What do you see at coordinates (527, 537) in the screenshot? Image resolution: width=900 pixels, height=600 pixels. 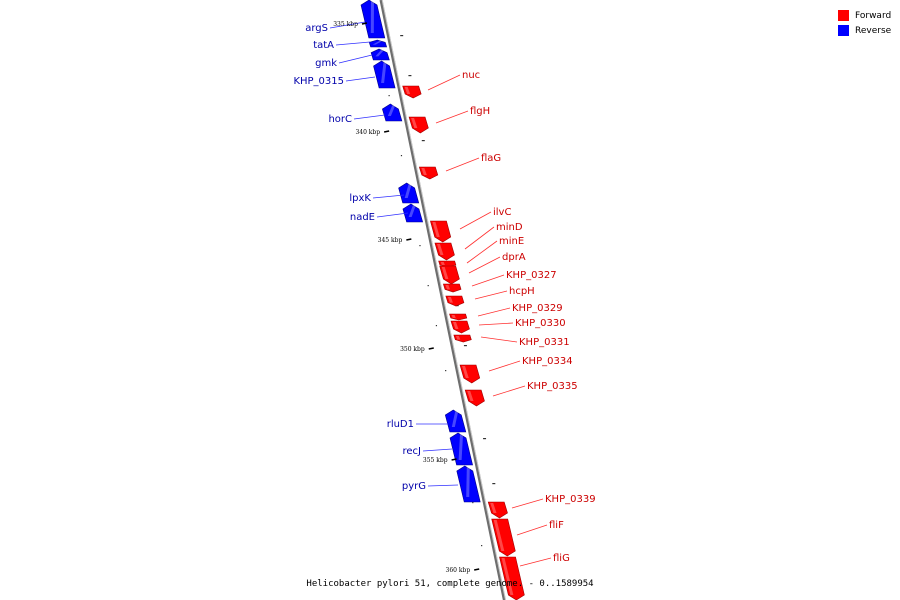 I see `gene-fliF: fliF` at bounding box center [527, 537].